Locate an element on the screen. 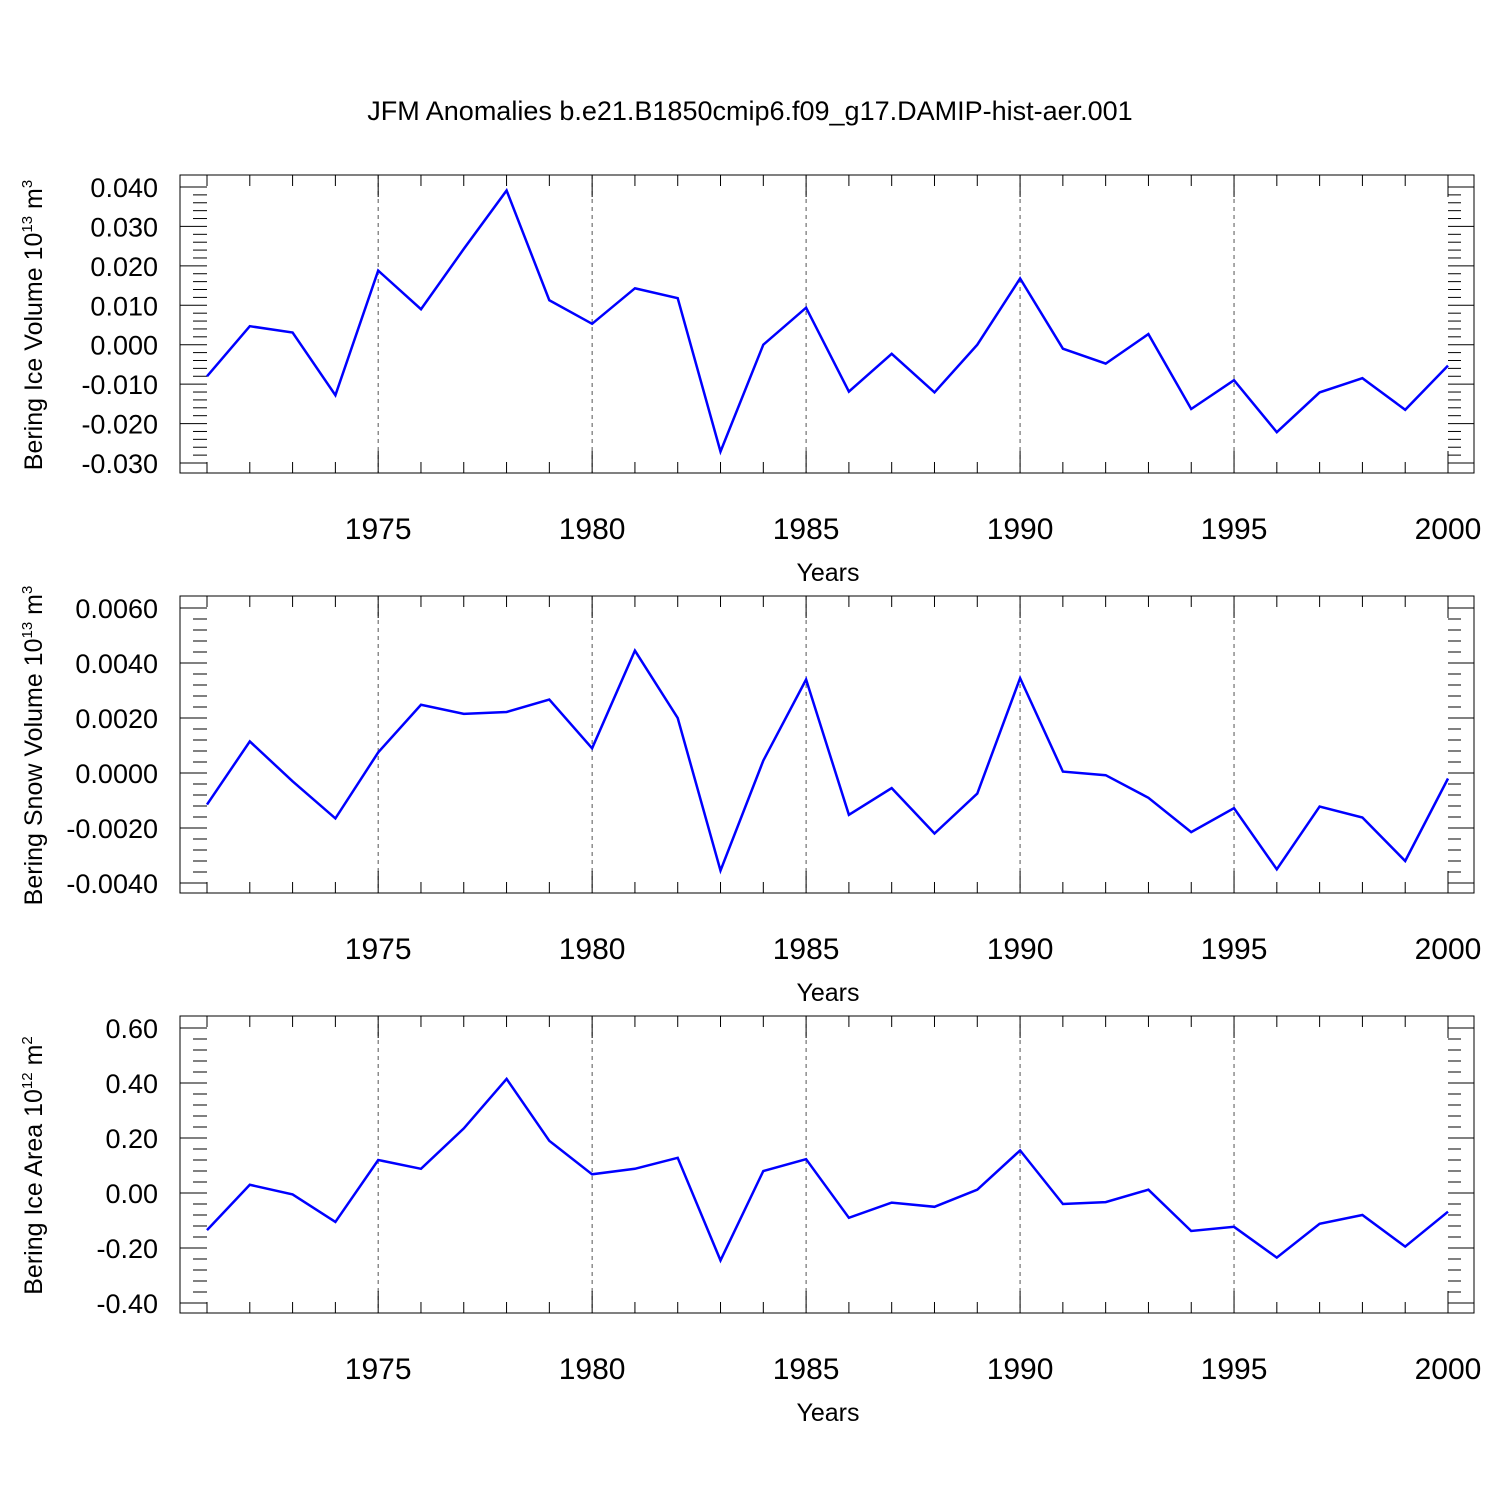  y-tick-label: 0.030 is located at coordinates (124, 227).